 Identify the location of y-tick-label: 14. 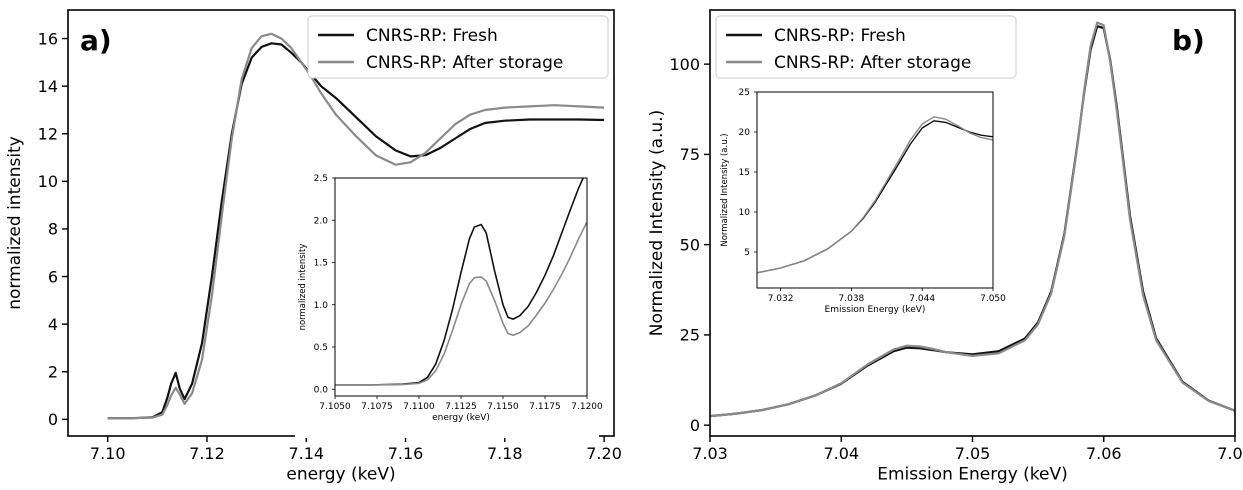
(48, 86).